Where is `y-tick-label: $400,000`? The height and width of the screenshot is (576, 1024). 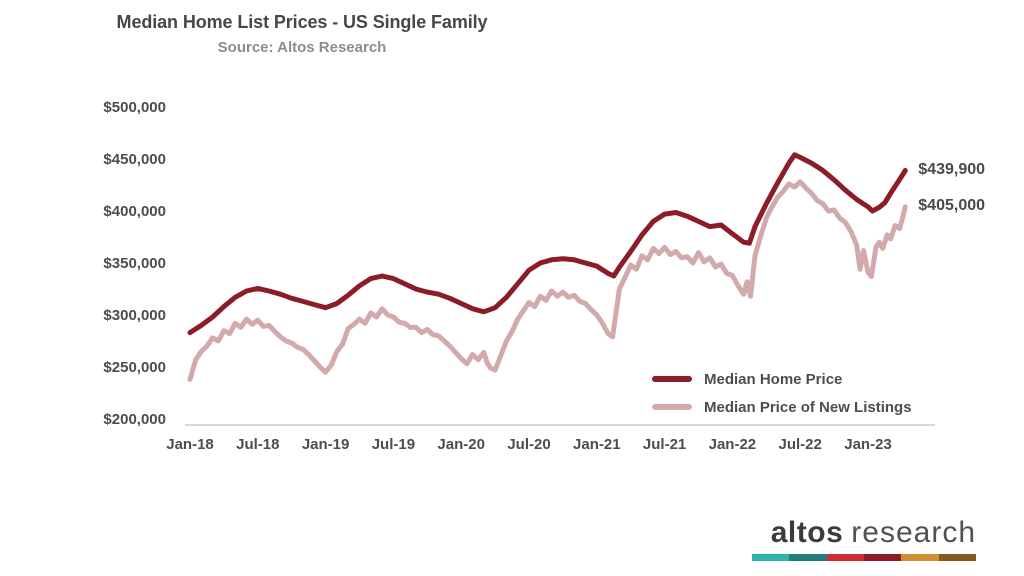
y-tick-label: $400,000 is located at coordinates (134, 211).